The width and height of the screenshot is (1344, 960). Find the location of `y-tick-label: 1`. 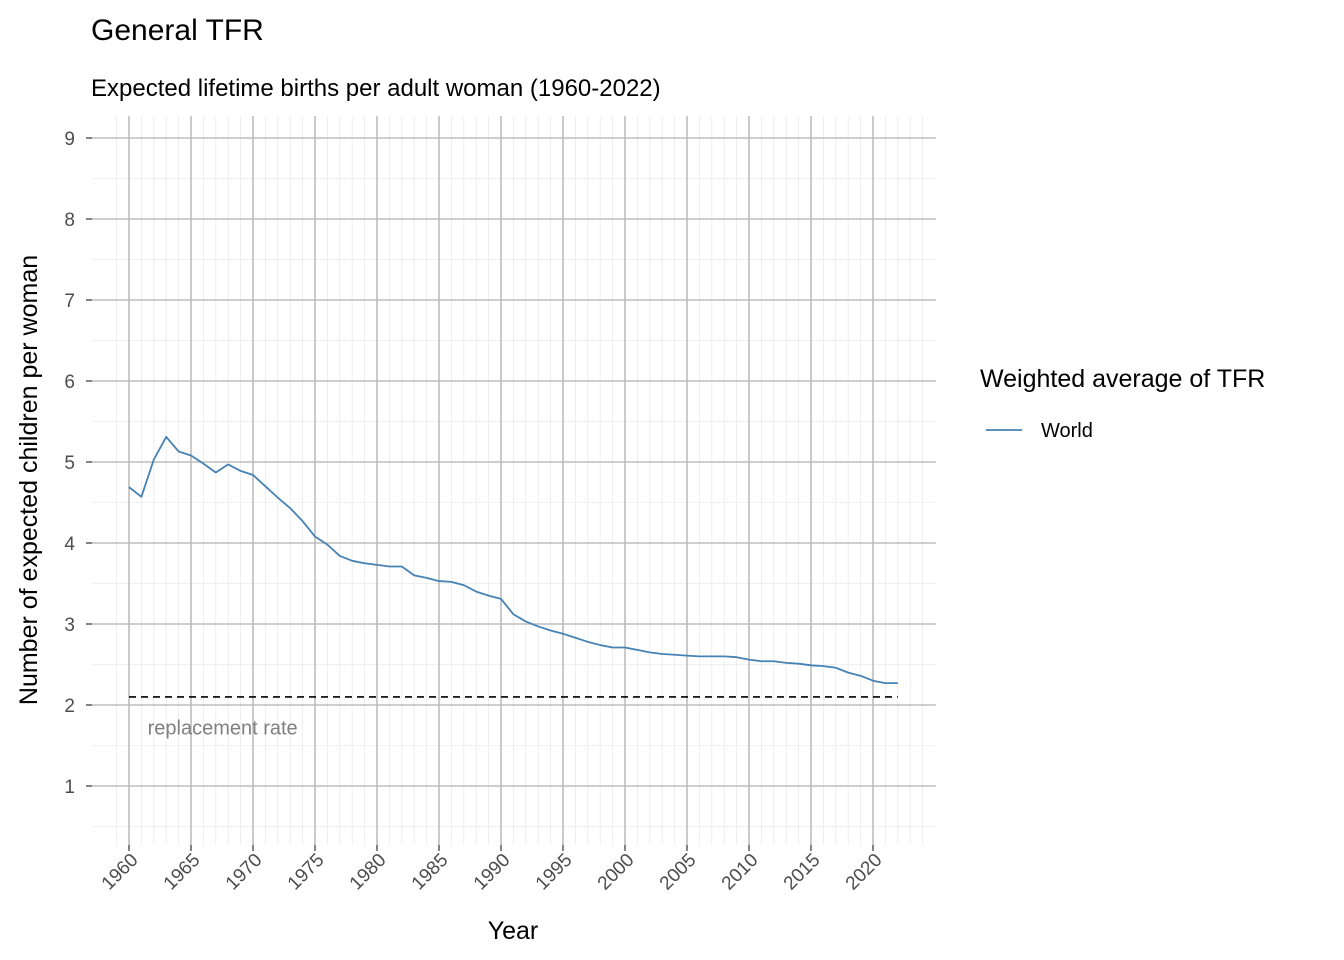

y-tick-label: 1 is located at coordinates (69, 787).